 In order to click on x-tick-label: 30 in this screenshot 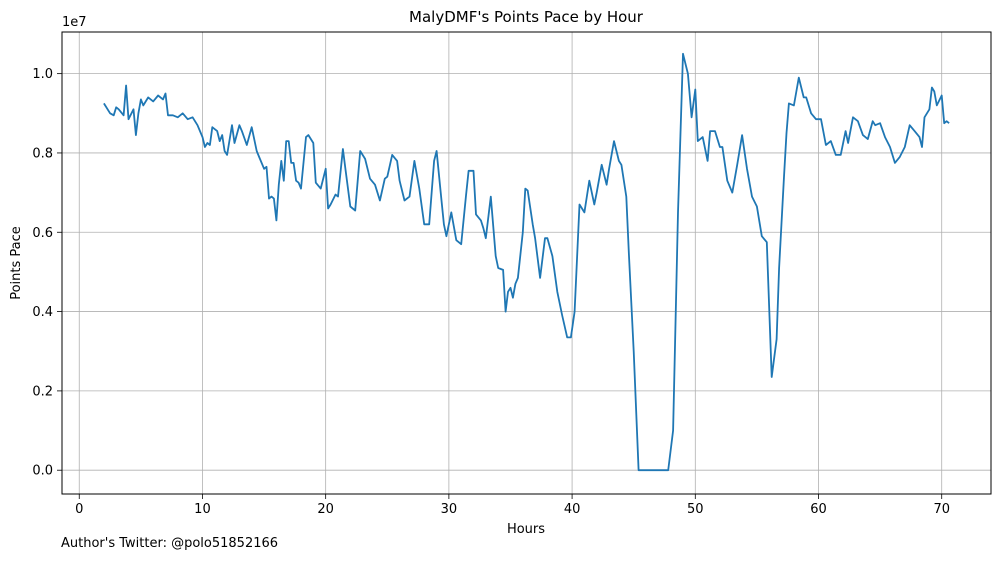, I will do `click(449, 509)`.